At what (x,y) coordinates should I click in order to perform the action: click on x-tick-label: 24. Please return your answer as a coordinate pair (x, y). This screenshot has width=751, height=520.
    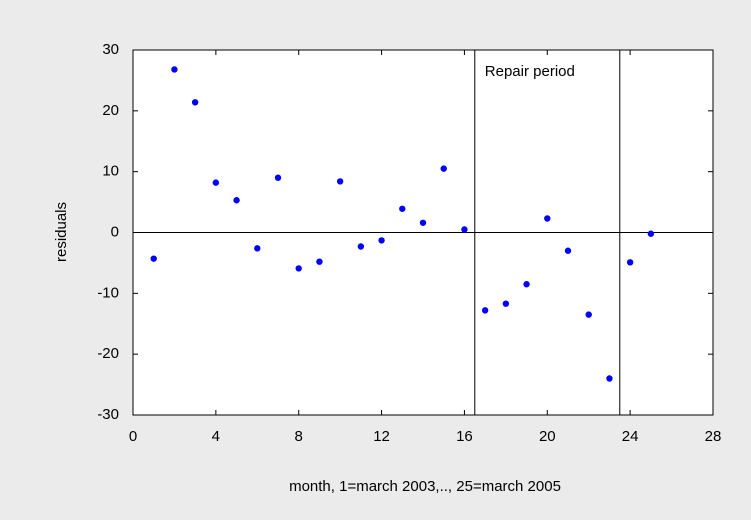
    Looking at the image, I should click on (630, 436).